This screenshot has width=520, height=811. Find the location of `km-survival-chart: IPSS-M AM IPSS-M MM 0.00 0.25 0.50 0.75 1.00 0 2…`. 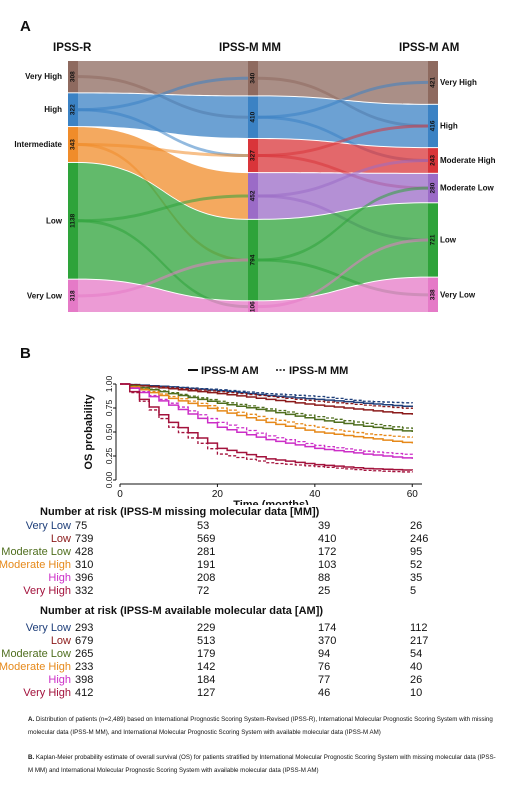

km-survival-chart: IPSS-M AM IPSS-M MM 0.00 0.25 0.50 0.75 1.00 0 2… is located at coordinates (252, 435).